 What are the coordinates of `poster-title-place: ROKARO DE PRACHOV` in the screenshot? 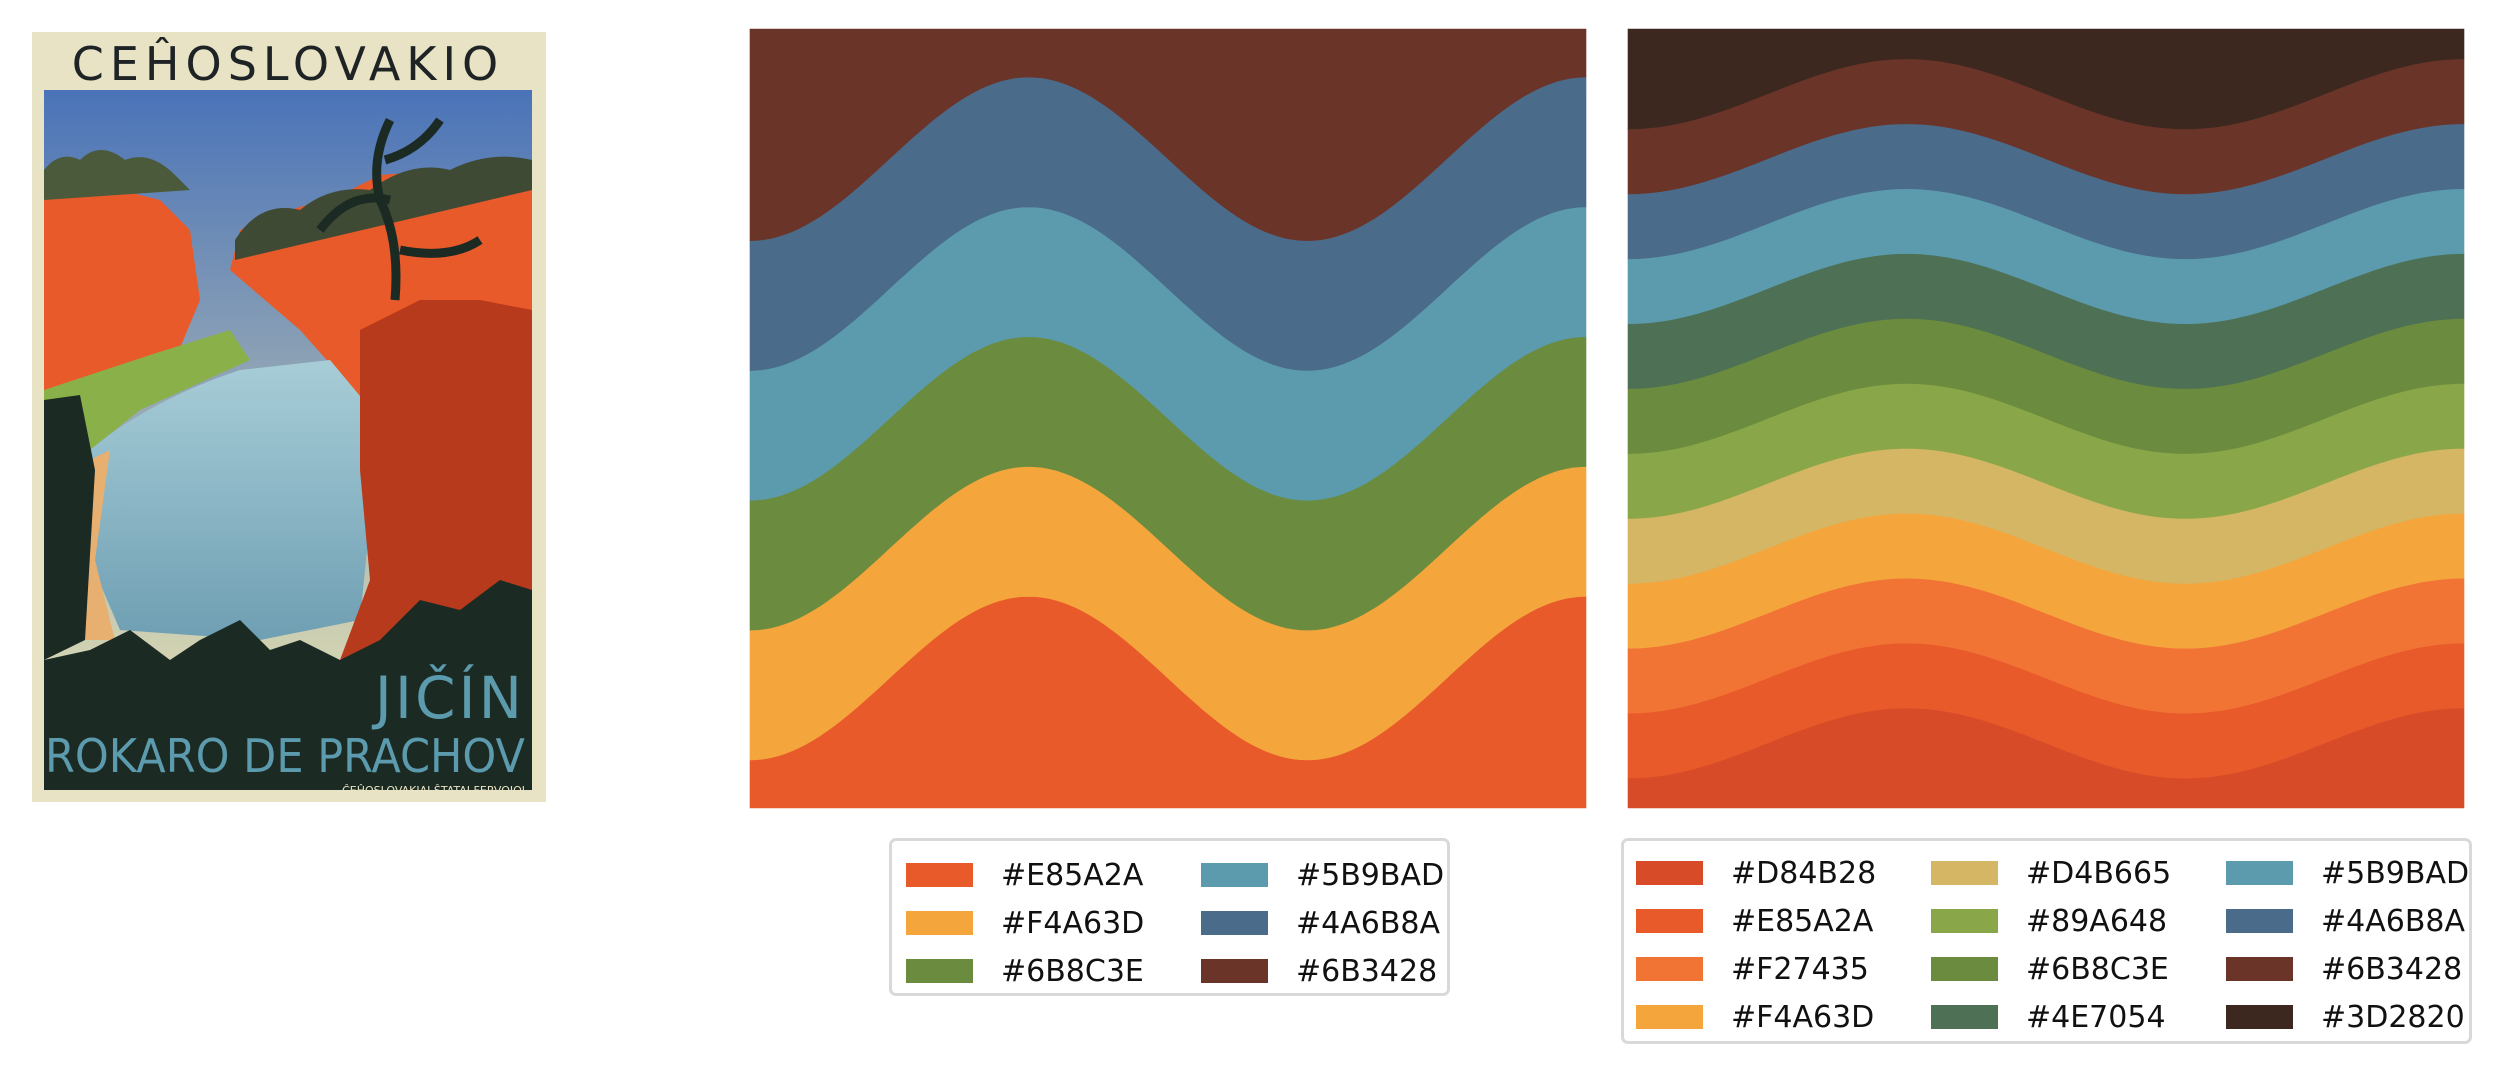 It's located at (285, 756).